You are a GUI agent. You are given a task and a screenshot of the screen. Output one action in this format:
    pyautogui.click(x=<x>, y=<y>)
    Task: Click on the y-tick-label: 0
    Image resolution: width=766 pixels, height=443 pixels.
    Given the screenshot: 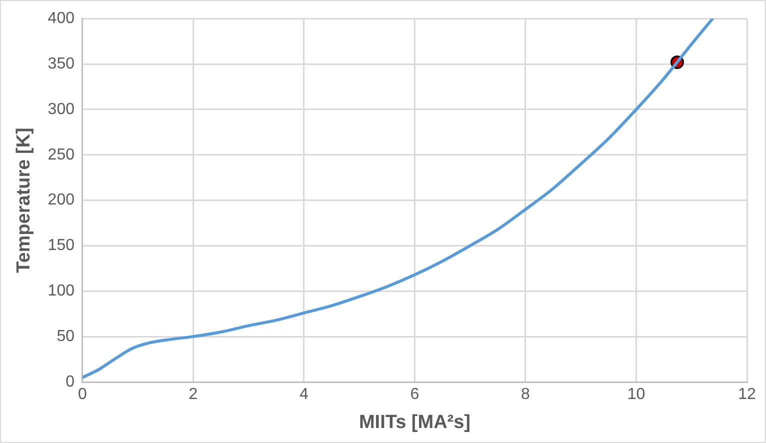 What is the action you would take?
    pyautogui.click(x=70, y=381)
    